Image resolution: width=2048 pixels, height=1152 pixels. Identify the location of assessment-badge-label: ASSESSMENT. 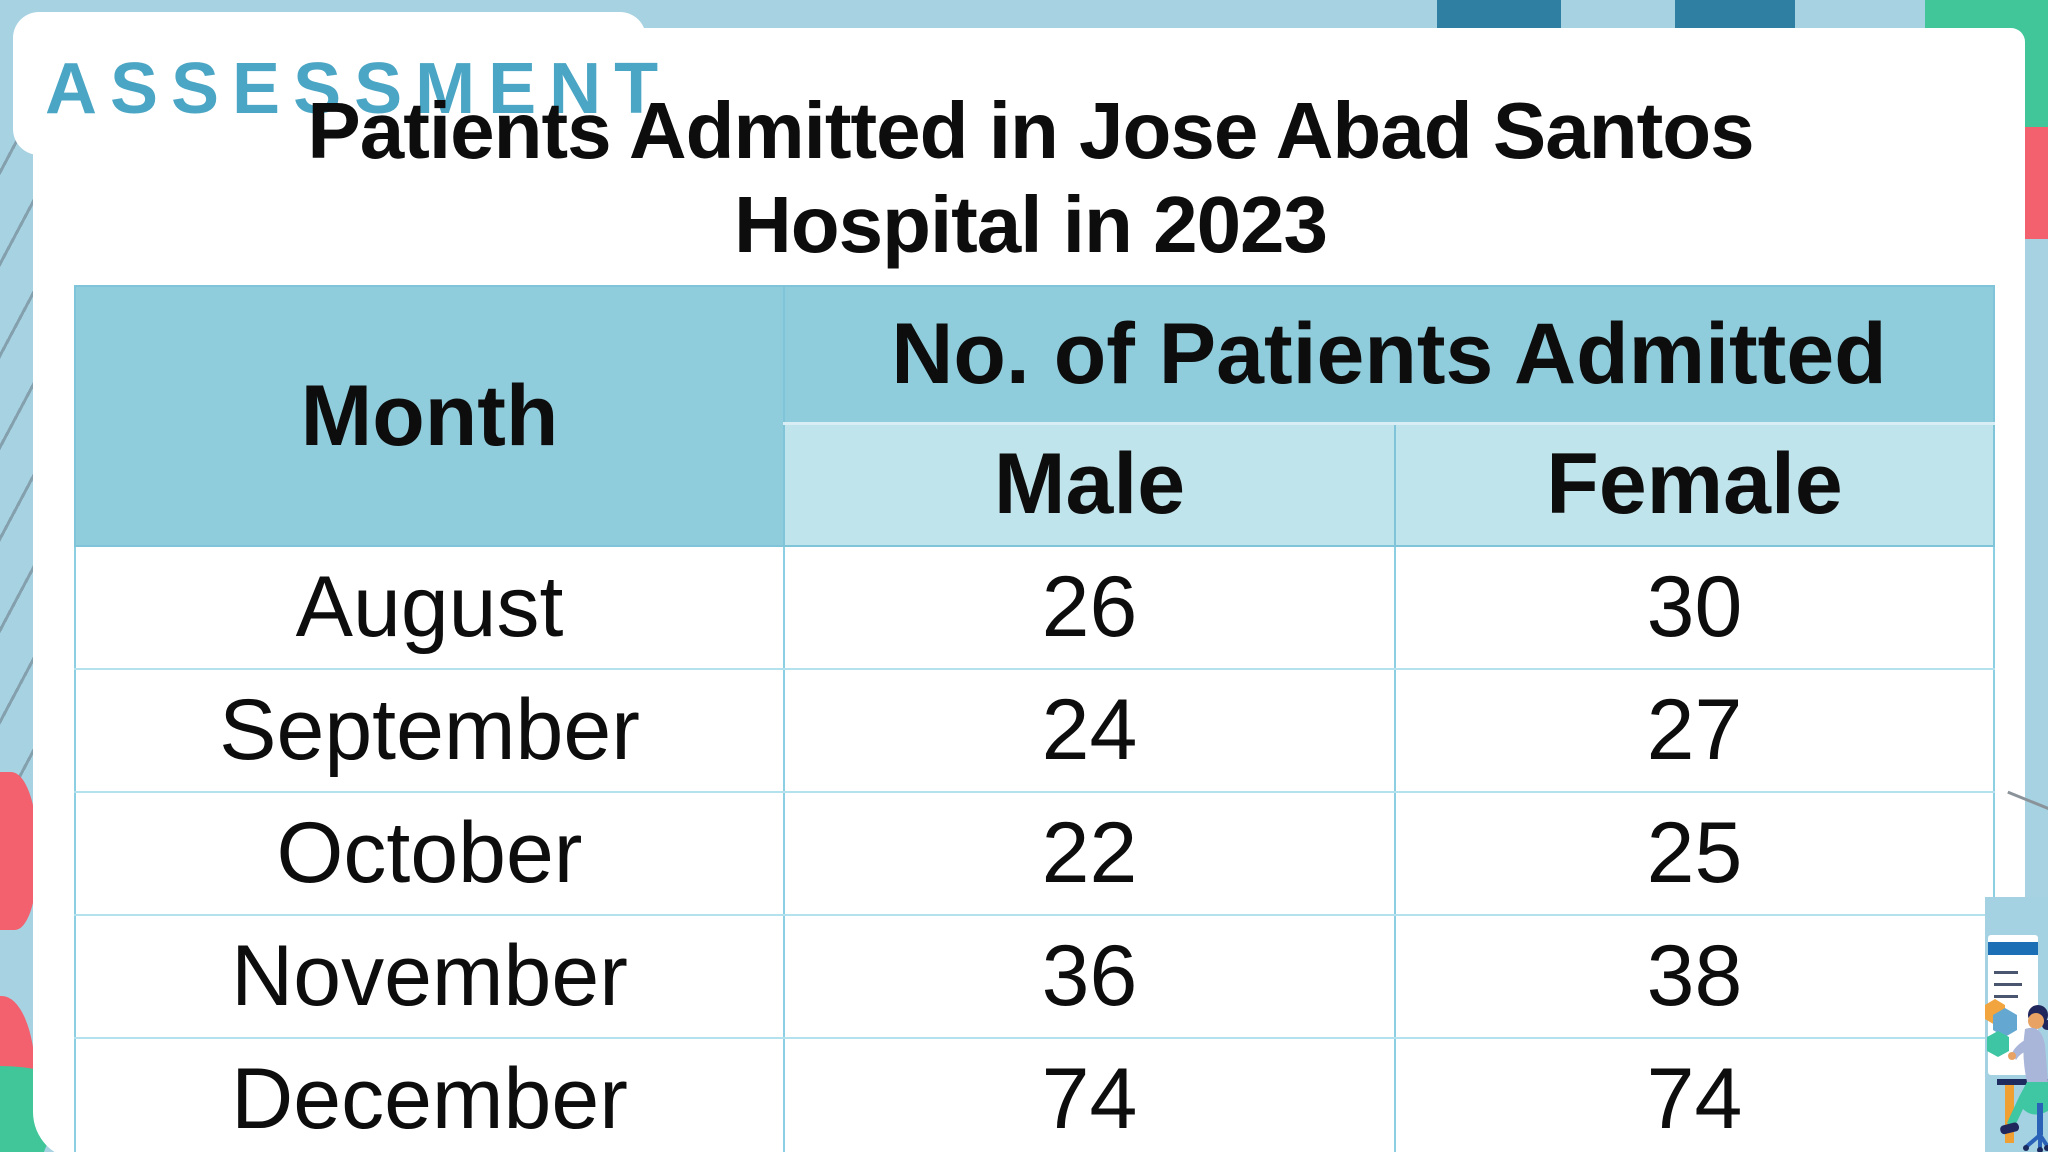
(358, 89).